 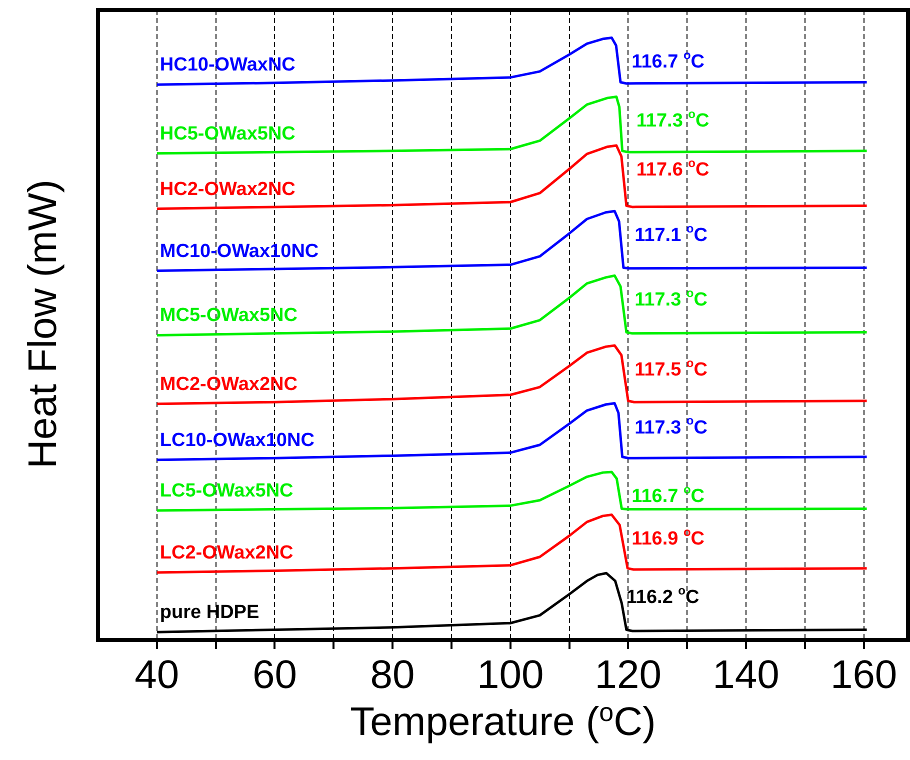 I want to click on x-tick-label: 140, so click(x=746, y=675).